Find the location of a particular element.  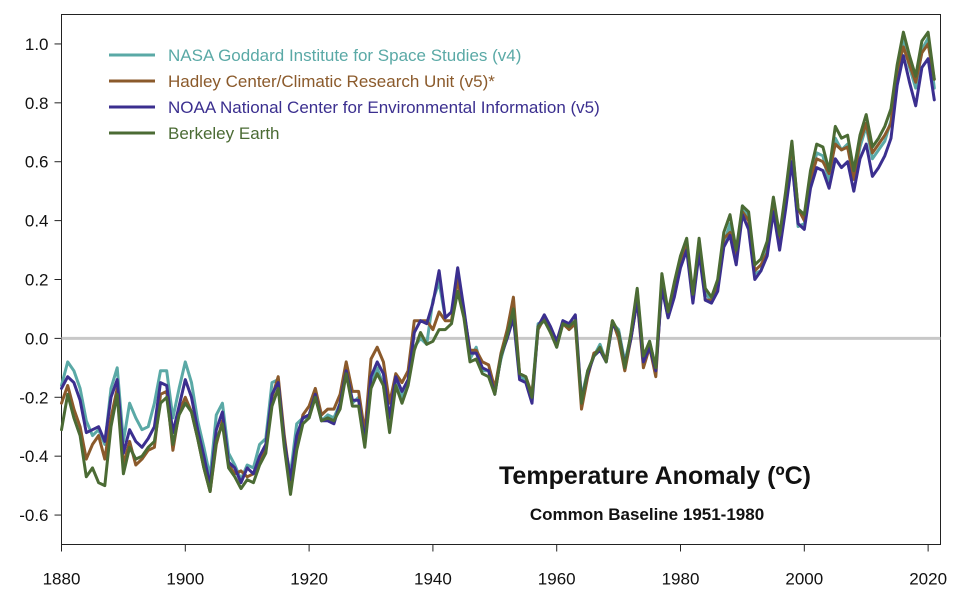

y-tick-label: 1.0 is located at coordinates (37, 44).